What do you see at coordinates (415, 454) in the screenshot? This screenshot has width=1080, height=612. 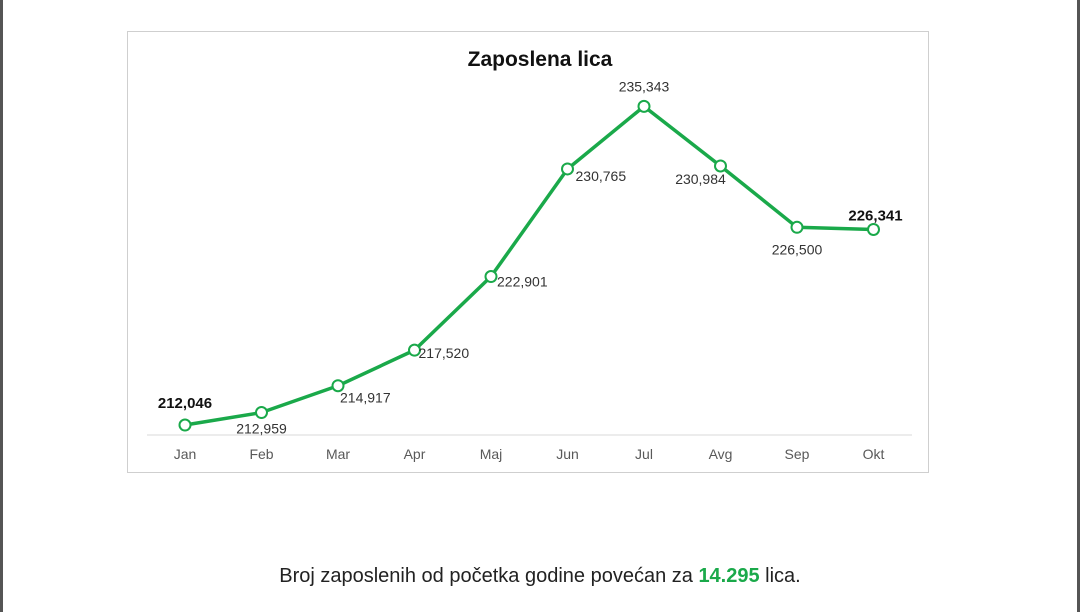 I see `x-tick-label: Apr` at bounding box center [415, 454].